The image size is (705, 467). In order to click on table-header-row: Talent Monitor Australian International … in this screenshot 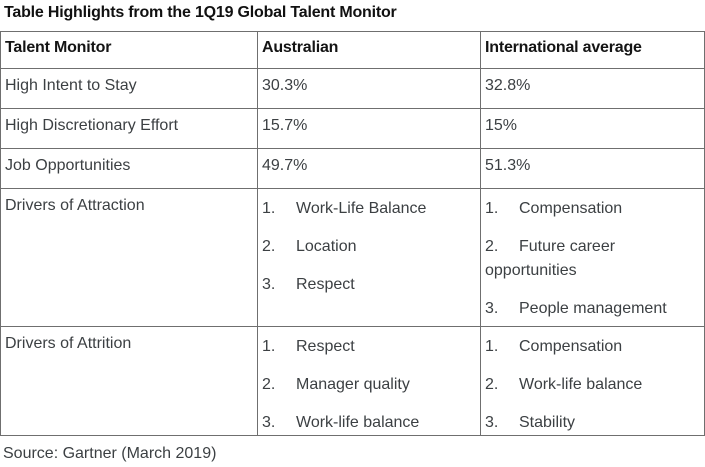, I will do `click(352, 50)`.